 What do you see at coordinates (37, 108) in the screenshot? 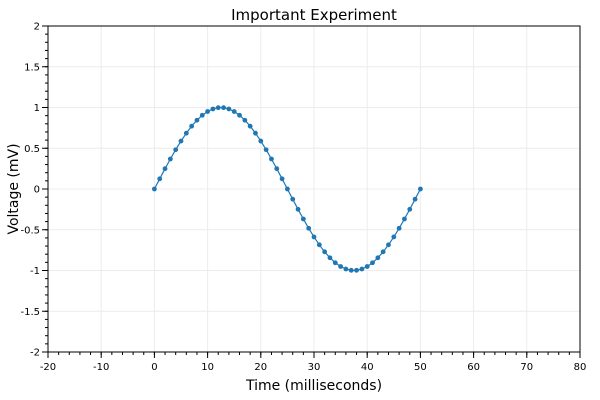
I see `y-tick-label: 1` at bounding box center [37, 108].